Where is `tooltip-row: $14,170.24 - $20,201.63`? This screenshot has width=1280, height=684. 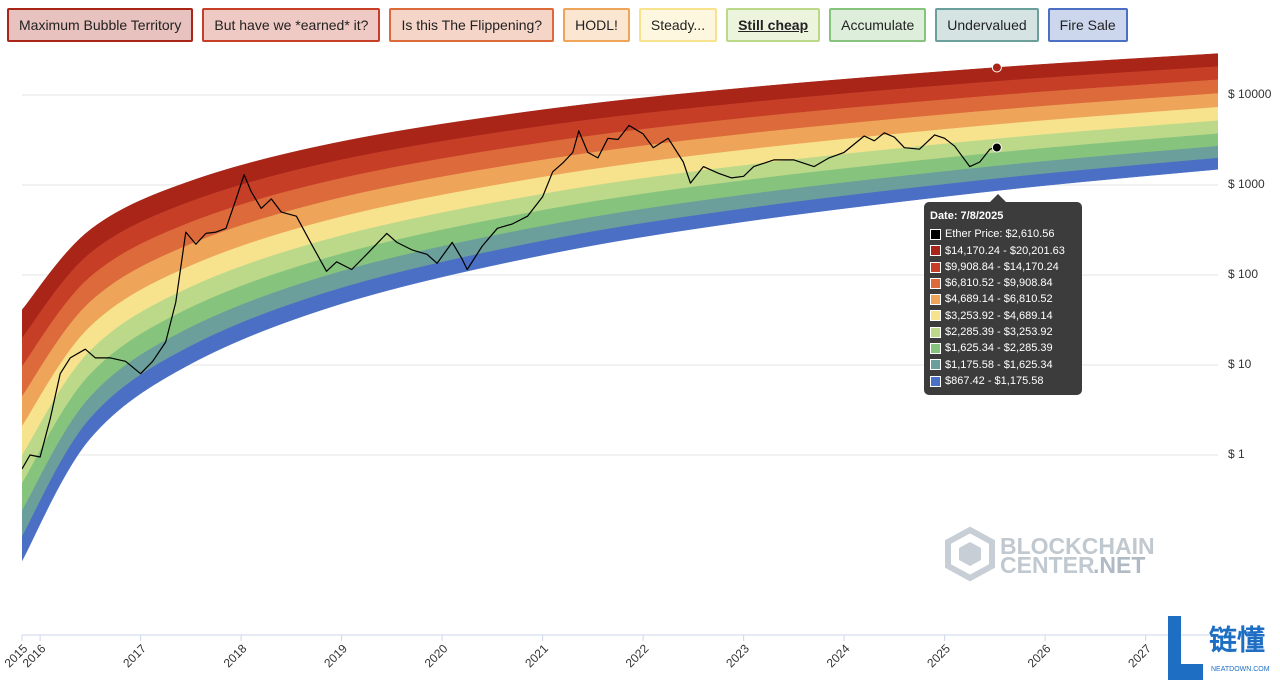 tooltip-row: $14,170.24 - $20,201.63 is located at coordinates (1004, 251).